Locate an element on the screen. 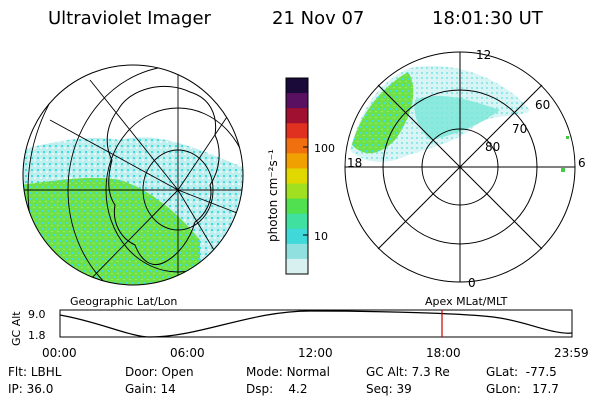 The width and height of the screenshot is (600, 400). timeline-xtick-0600: 06:00 is located at coordinates (187, 353).